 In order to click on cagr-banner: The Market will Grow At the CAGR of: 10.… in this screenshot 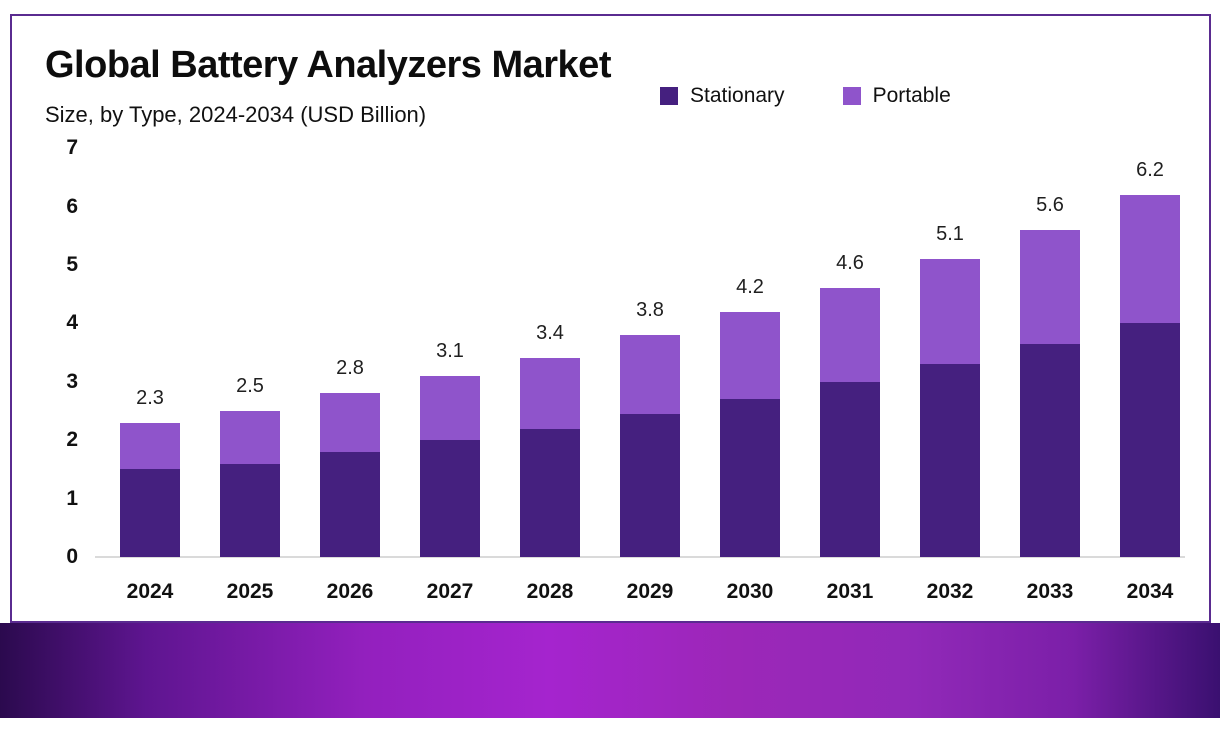, I will do `click(610, 670)`.